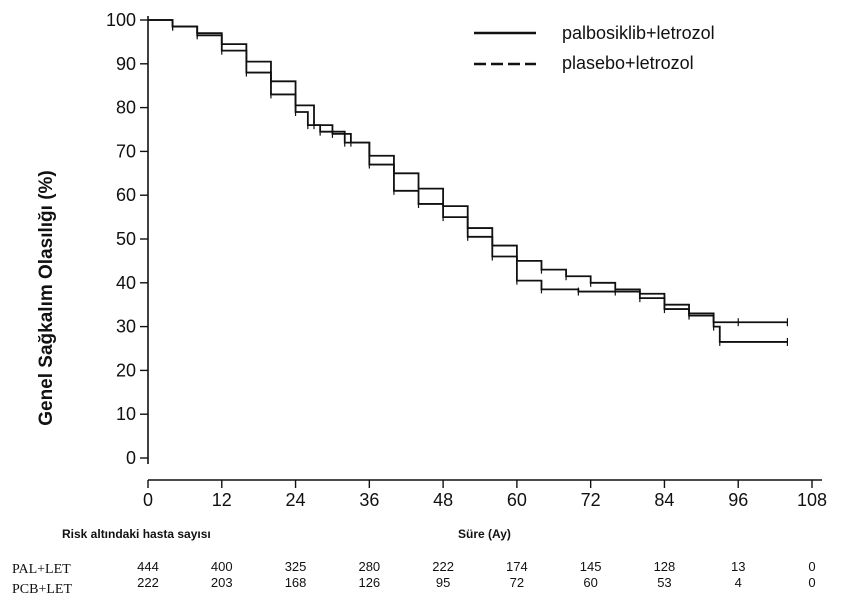 The image size is (848, 603). Describe the element at coordinates (126, 64) in the screenshot. I see `y-tick-label: 90` at that location.